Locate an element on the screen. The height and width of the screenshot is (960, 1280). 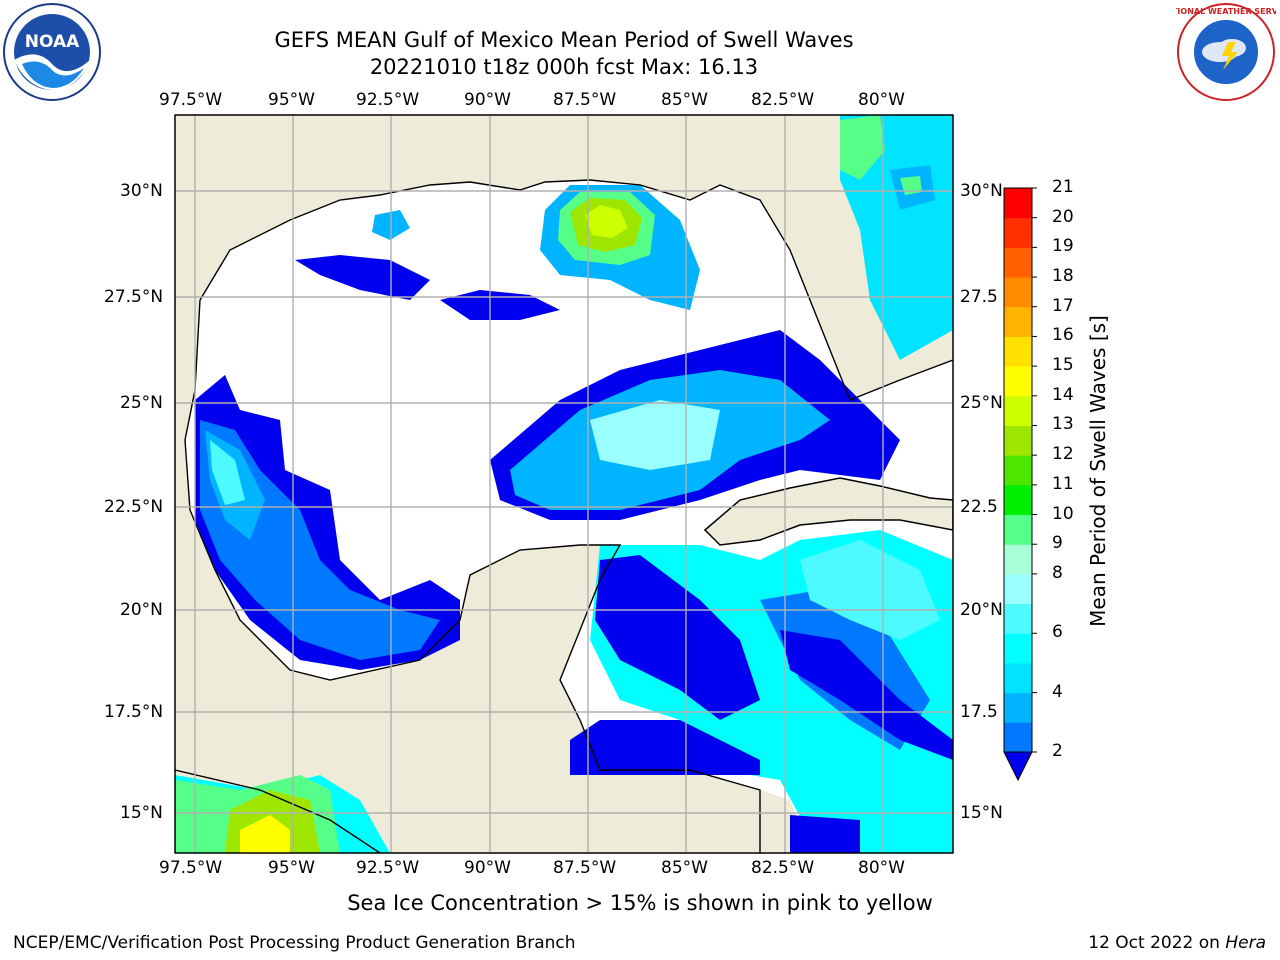
footer-host: Hera is located at coordinates (1245, 943).